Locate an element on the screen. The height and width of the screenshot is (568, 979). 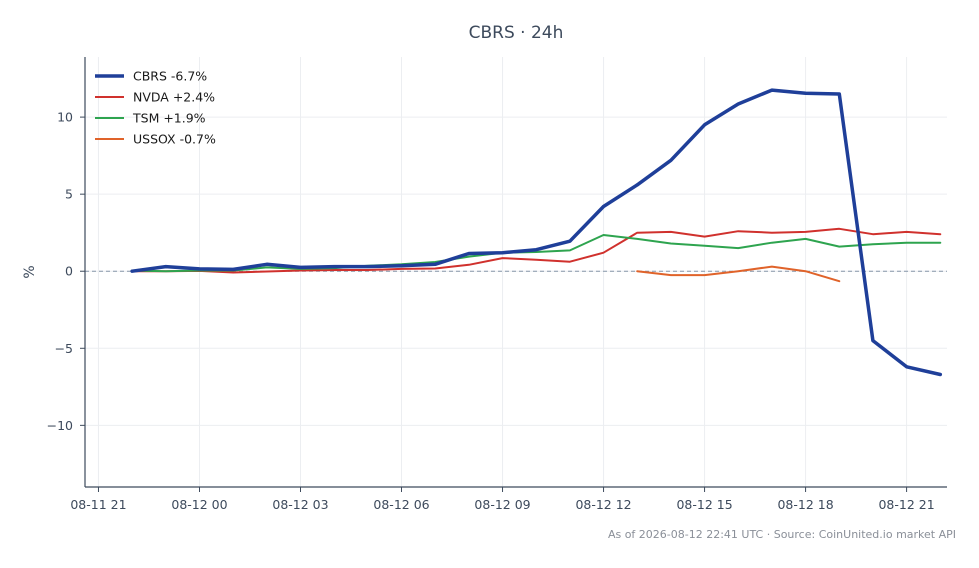
legend-label-nvda: NVDA +2.4% is located at coordinates (174, 97).